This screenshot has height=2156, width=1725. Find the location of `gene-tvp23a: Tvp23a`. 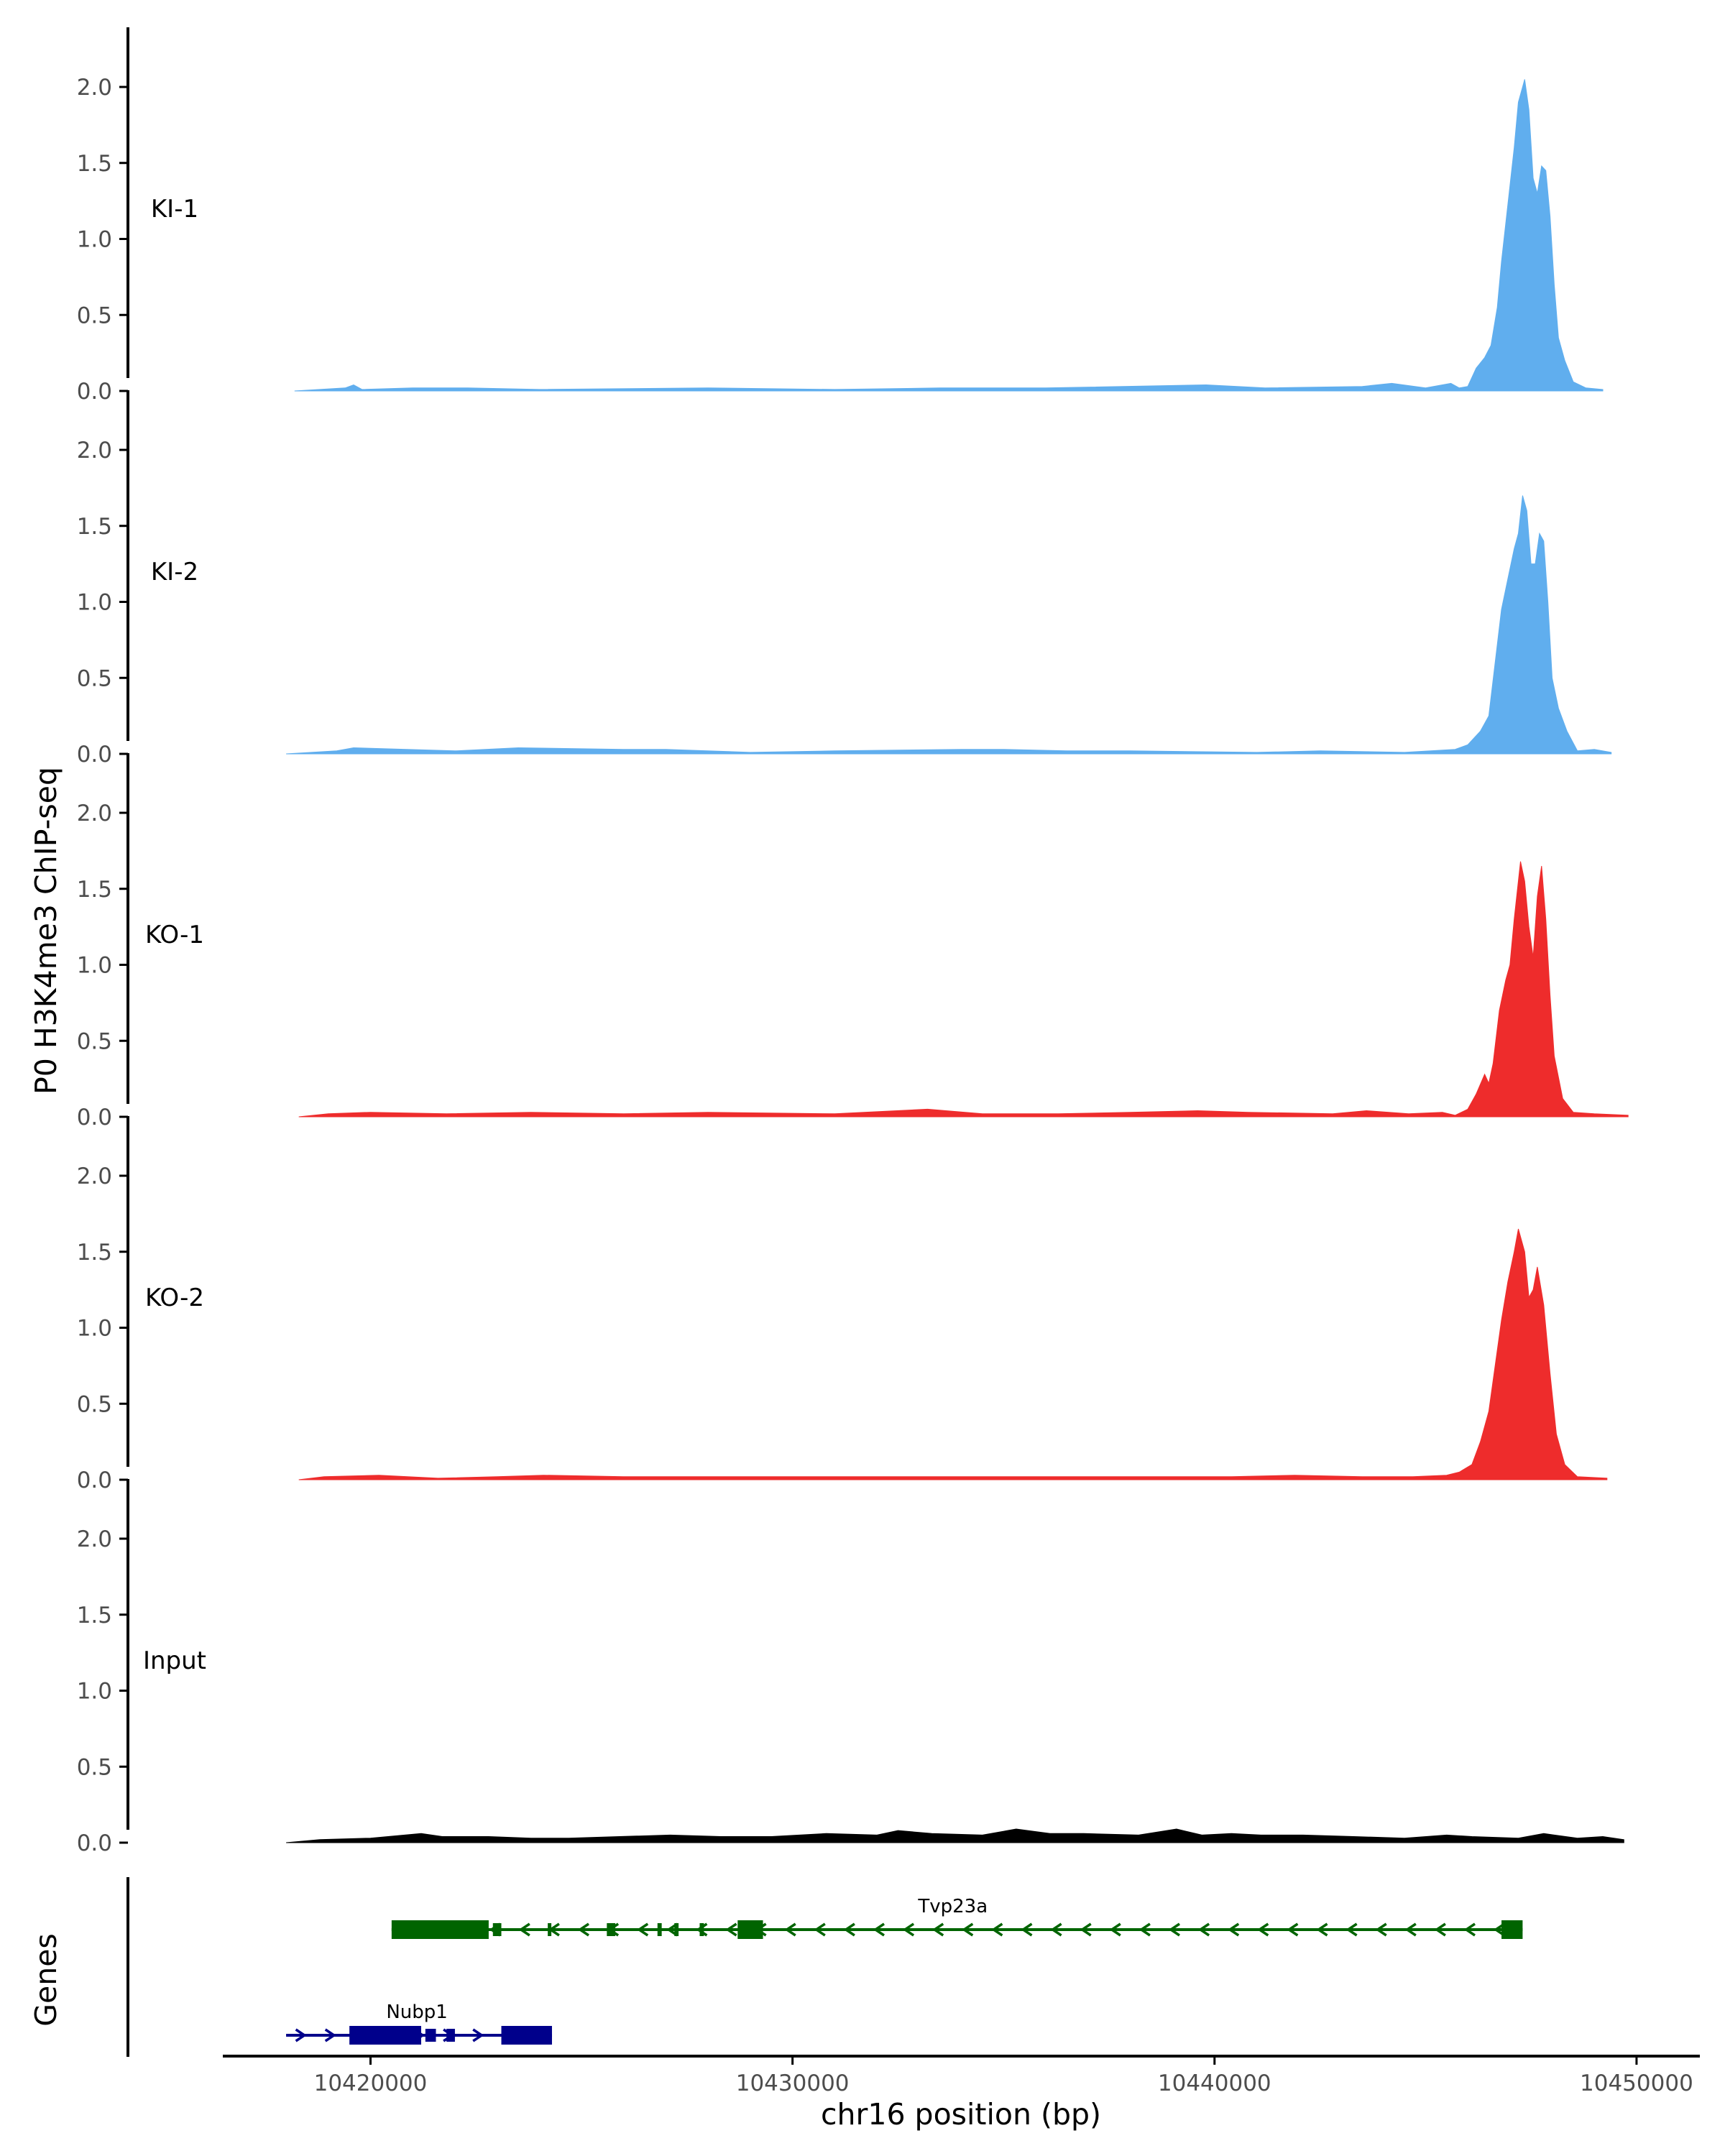

gene-tvp23a: Tvp23a is located at coordinates (957, 1918).